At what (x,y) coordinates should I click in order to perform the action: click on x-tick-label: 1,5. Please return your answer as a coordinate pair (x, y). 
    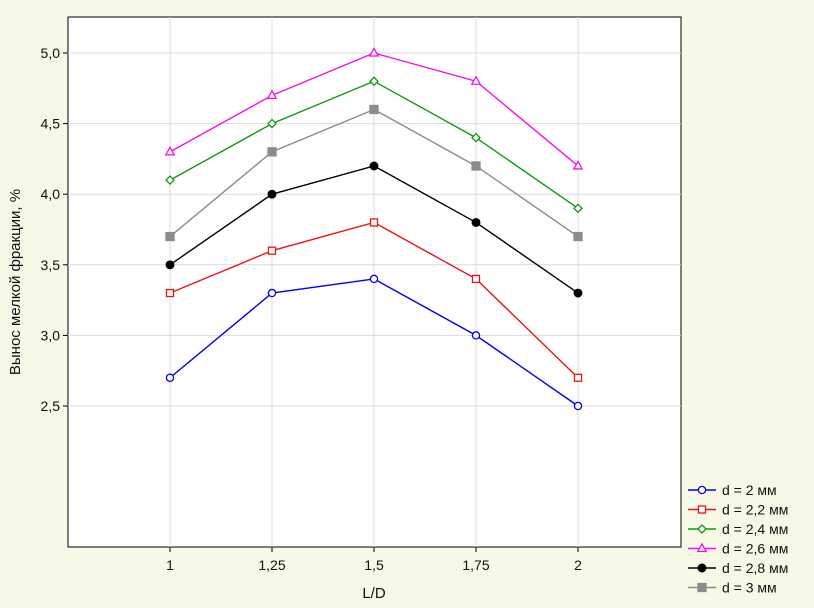
    Looking at the image, I should click on (374, 565).